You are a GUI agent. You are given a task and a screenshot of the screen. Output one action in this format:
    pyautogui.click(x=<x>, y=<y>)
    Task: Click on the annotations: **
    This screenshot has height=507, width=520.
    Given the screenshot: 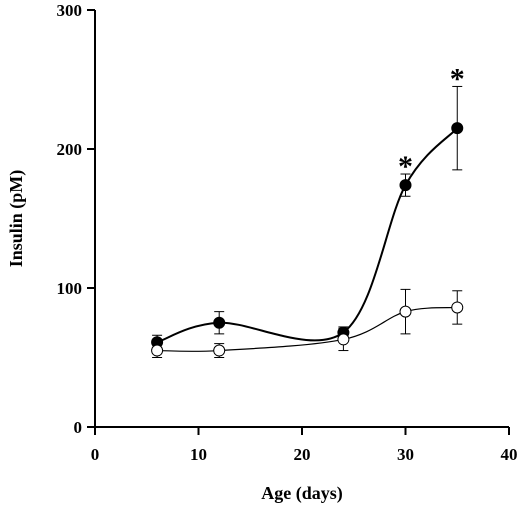 What is the action you would take?
    pyautogui.click(x=431, y=122)
    